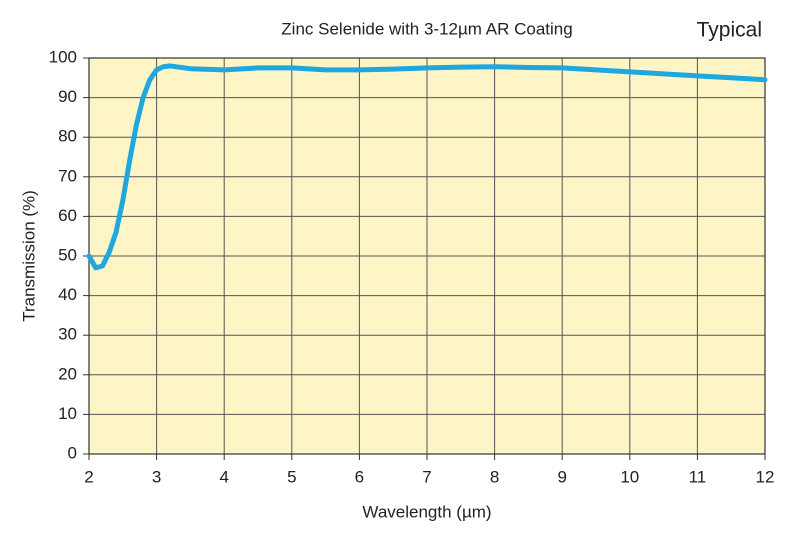 The image size is (800, 539). What do you see at coordinates (494, 476) in the screenshot?
I see `x-tick-label: 8` at bounding box center [494, 476].